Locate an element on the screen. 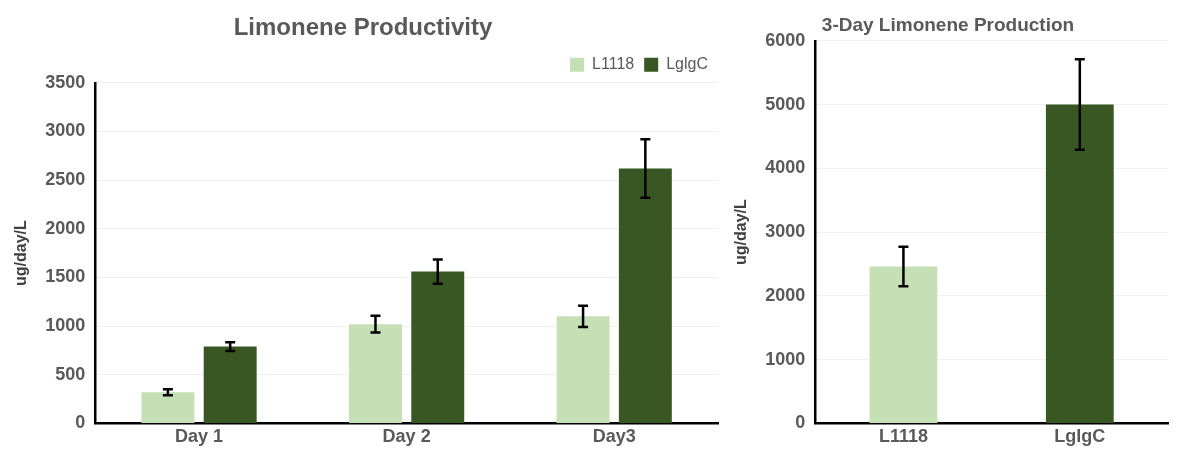 The width and height of the screenshot is (1191, 459). y-tick-label: 2500 is located at coordinates (65, 179).